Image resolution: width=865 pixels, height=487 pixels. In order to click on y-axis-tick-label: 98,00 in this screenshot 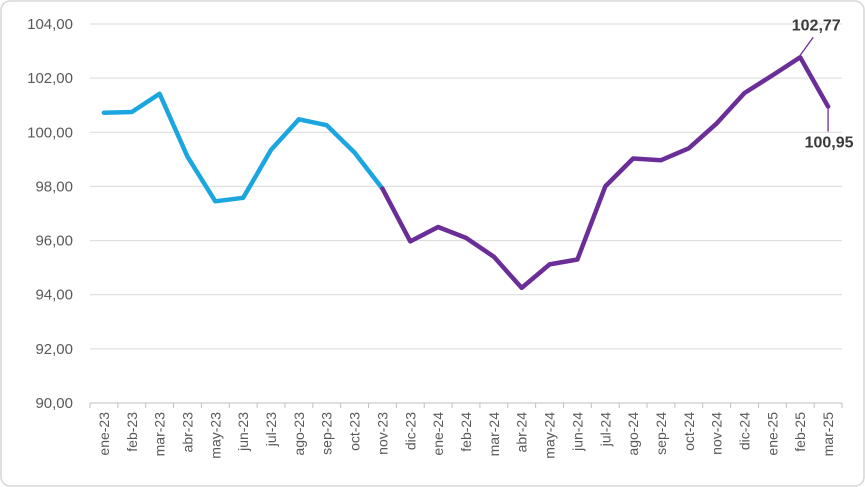, I will do `click(54, 186)`.